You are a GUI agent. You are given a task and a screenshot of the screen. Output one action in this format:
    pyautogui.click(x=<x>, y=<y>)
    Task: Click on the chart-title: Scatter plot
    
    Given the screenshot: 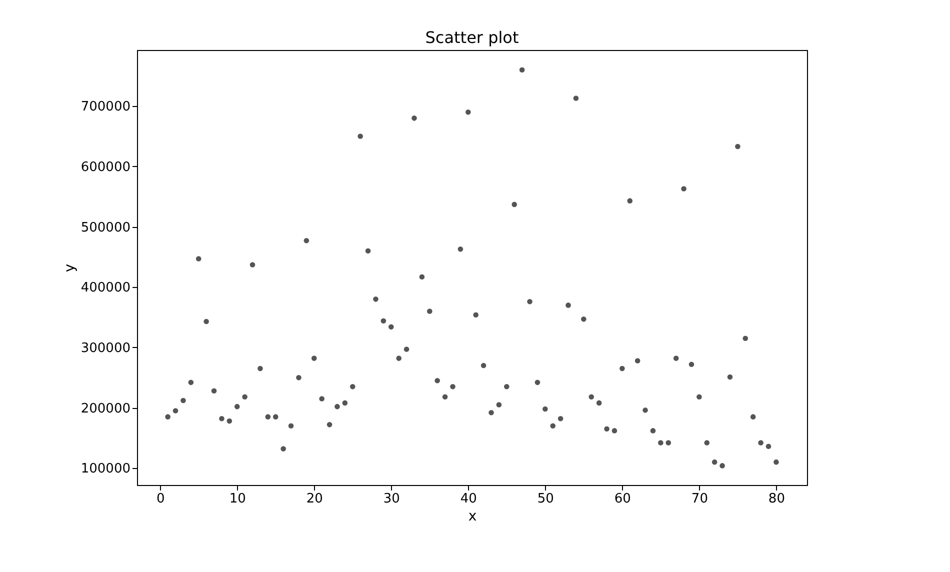 What is the action you would take?
    pyautogui.click(x=472, y=37)
    